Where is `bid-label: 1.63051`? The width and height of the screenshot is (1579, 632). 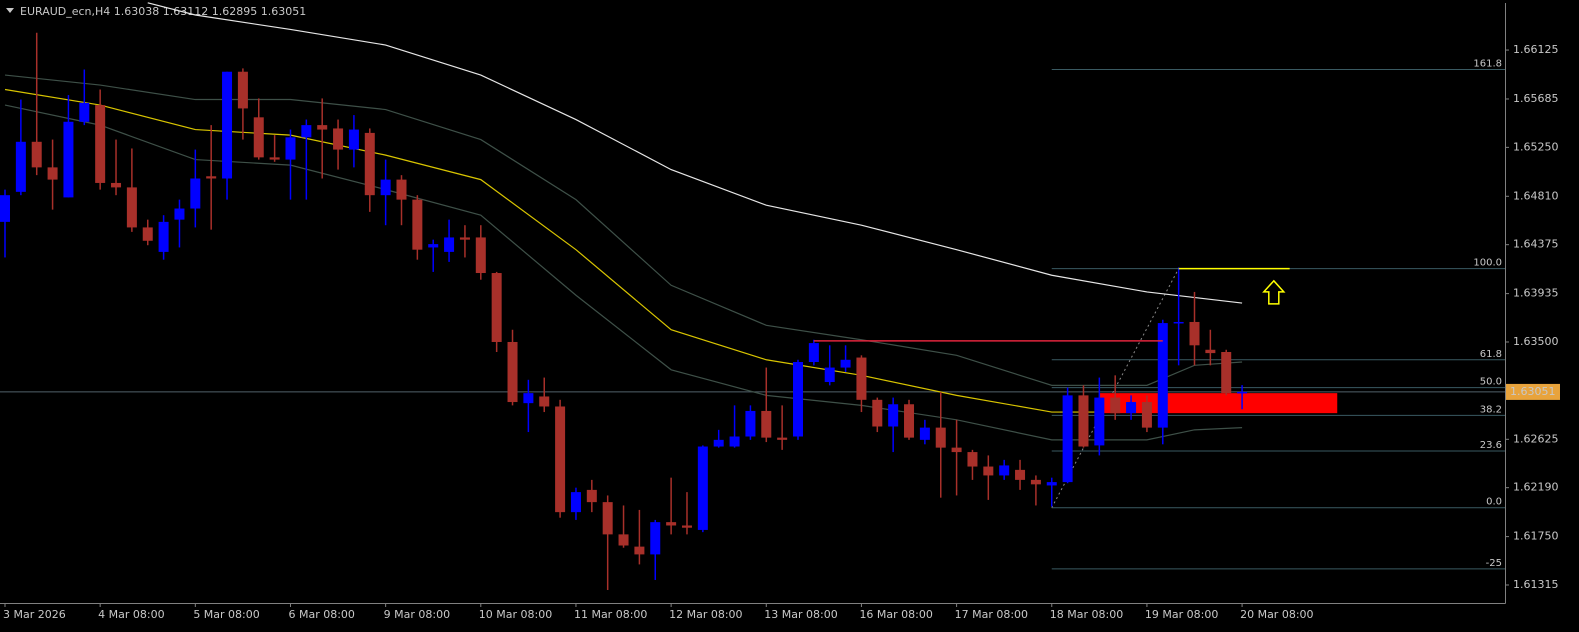 bid-label: 1.63051 is located at coordinates (1533, 391).